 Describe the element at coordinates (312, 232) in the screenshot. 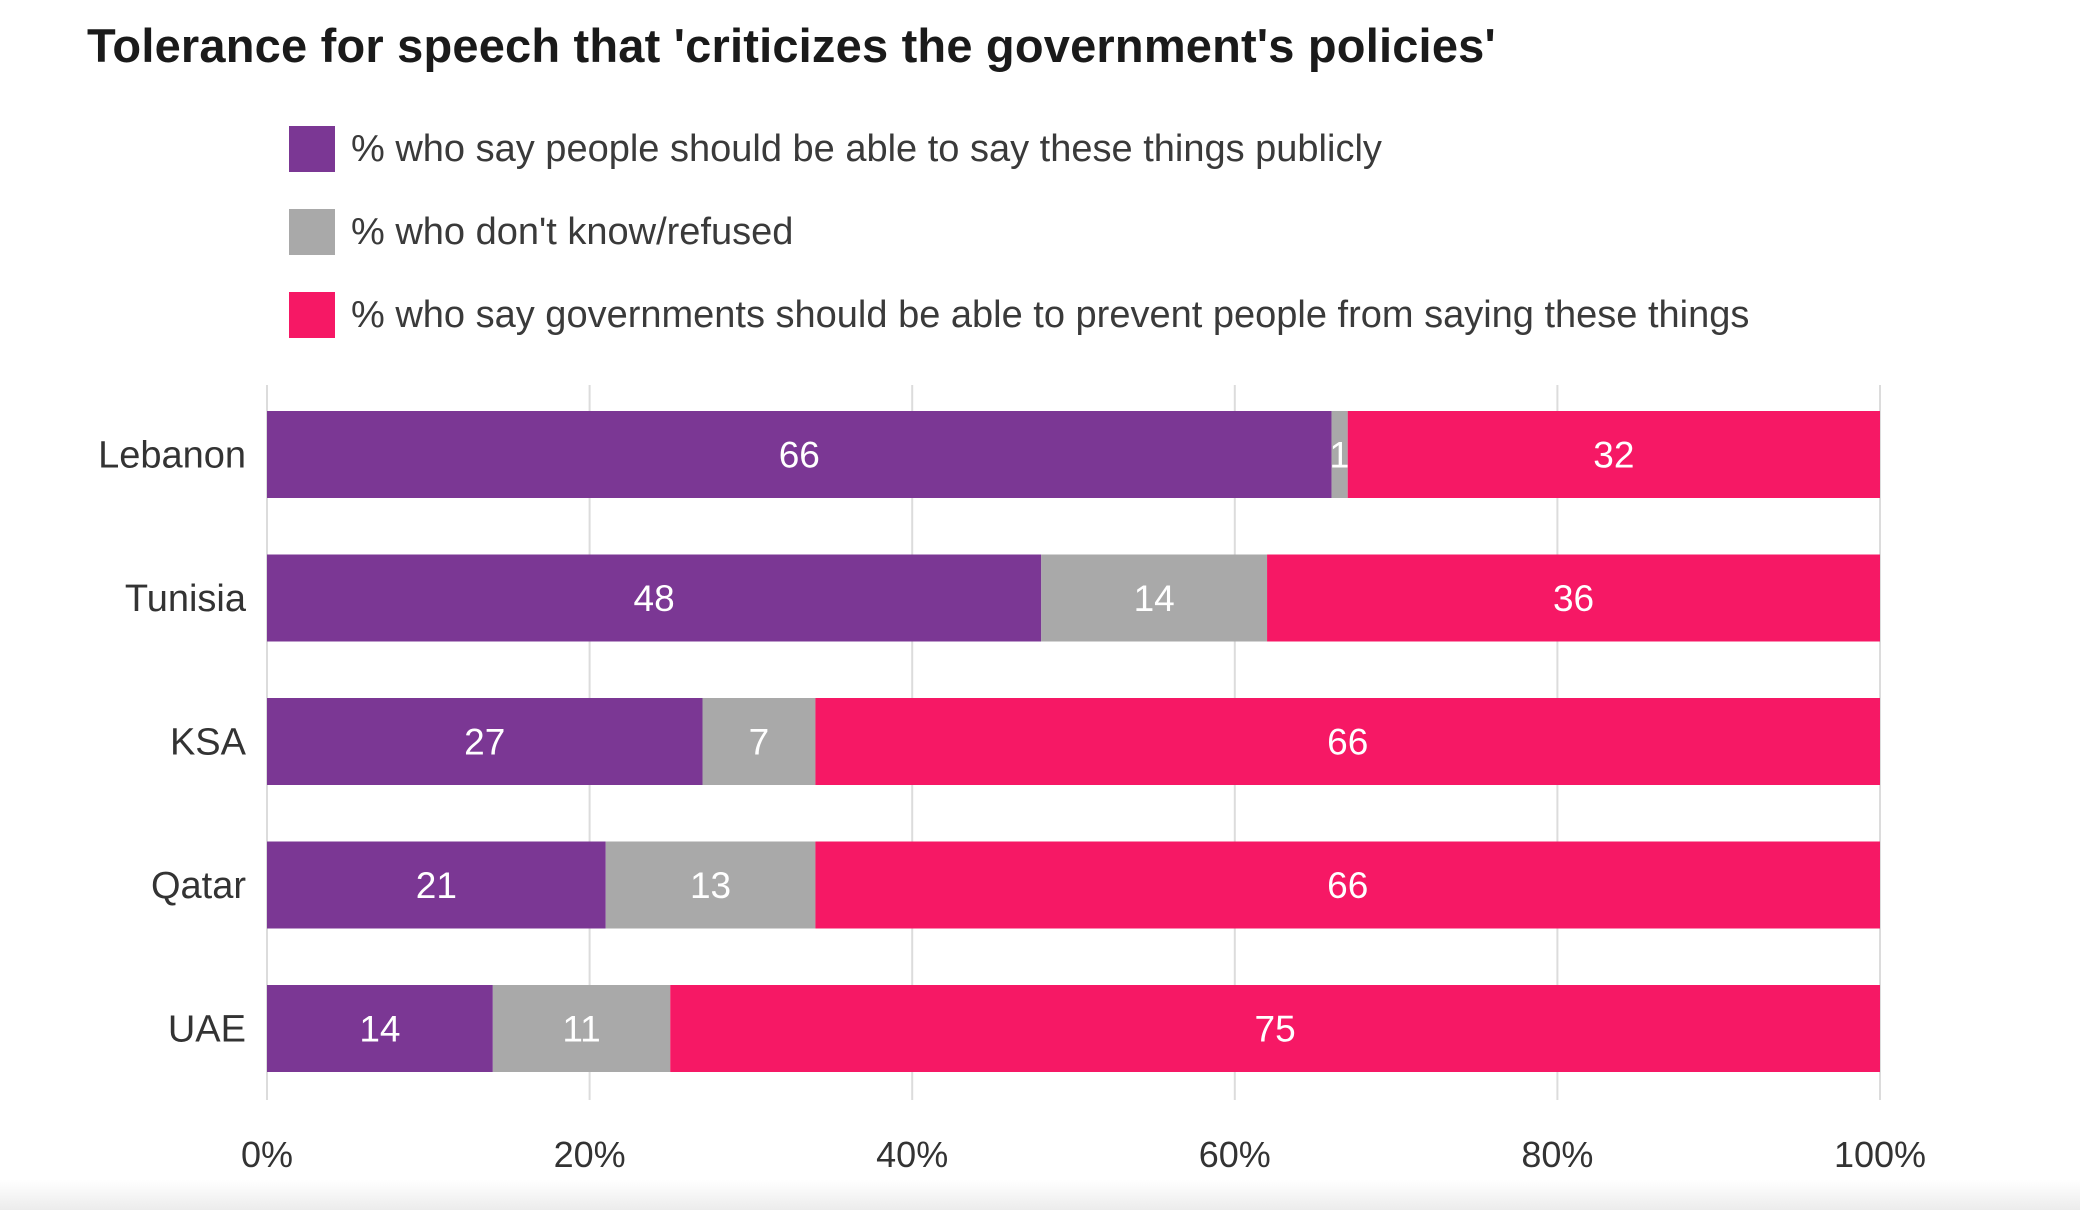

I see `legend-swatch-gray` at that location.